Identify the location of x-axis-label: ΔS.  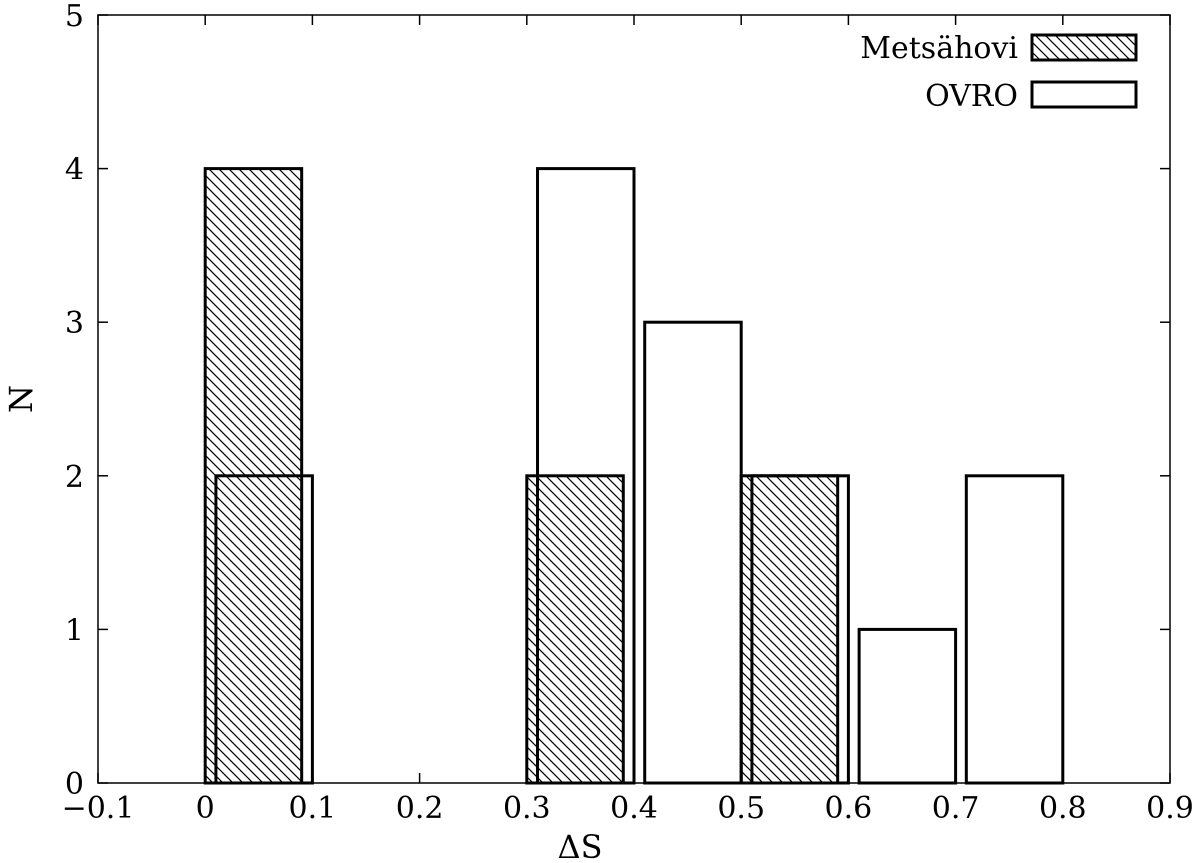
(579, 845).